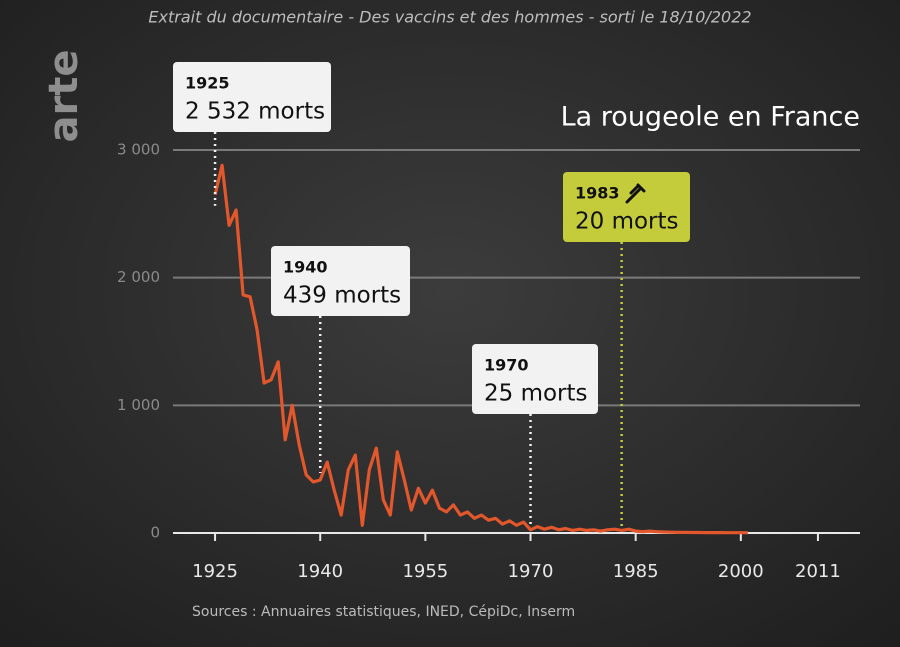 This screenshot has width=900, height=647. I want to click on x-tick-label: 2011, so click(818, 571).